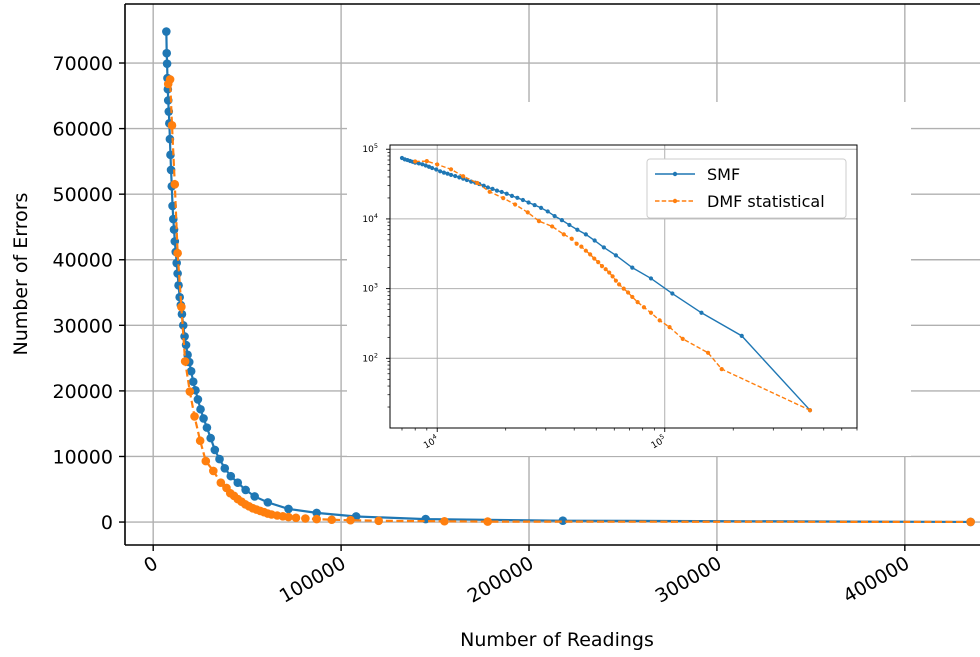 Image resolution: width=980 pixels, height=657 pixels. What do you see at coordinates (501, 579) in the screenshot?
I see `x-tick-label: 200000` at bounding box center [501, 579].